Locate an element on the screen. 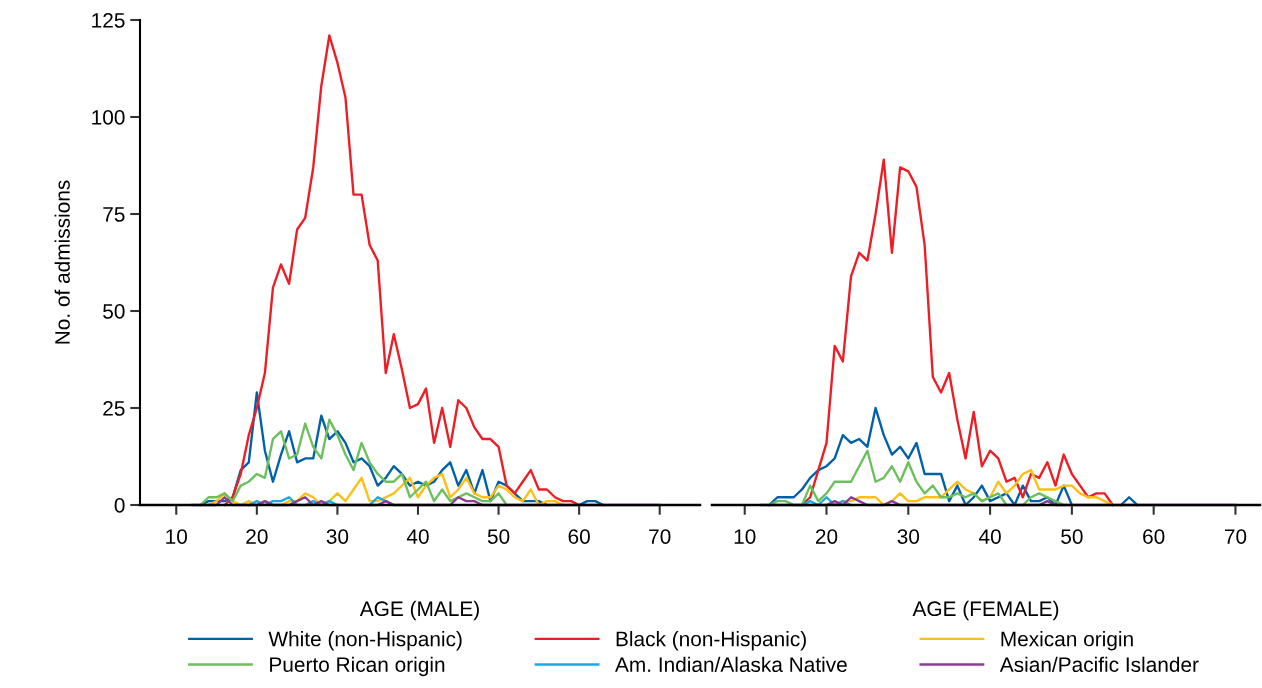 This screenshot has width=1262, height=688. legend-label: Am. Indian/Alaska Native is located at coordinates (731, 664).